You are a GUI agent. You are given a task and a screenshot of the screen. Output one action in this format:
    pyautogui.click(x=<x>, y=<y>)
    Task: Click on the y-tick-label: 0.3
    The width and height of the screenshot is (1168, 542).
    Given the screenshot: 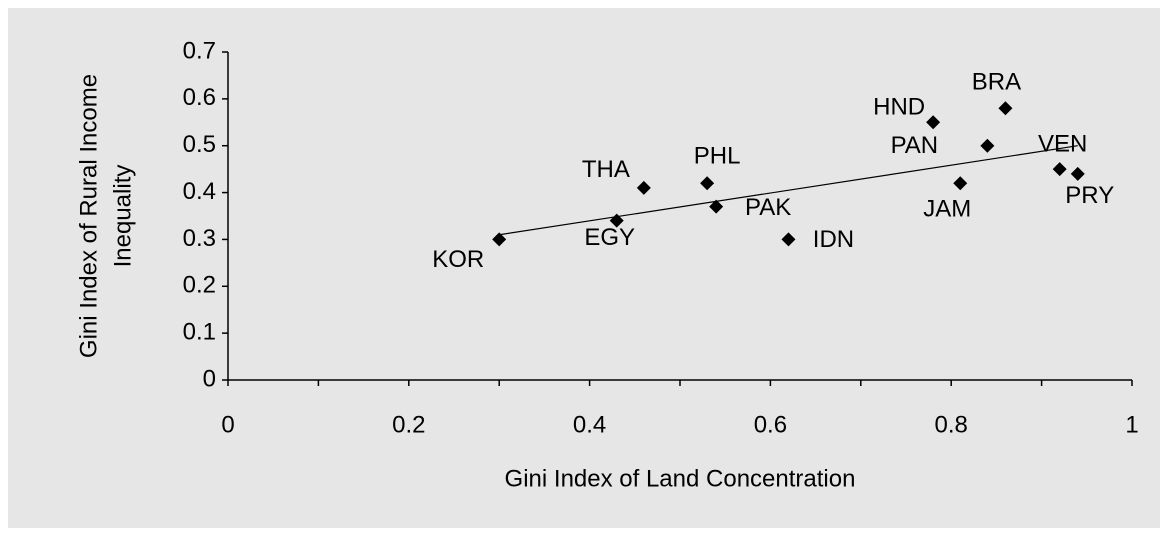 What is the action you would take?
    pyautogui.click(x=199, y=238)
    